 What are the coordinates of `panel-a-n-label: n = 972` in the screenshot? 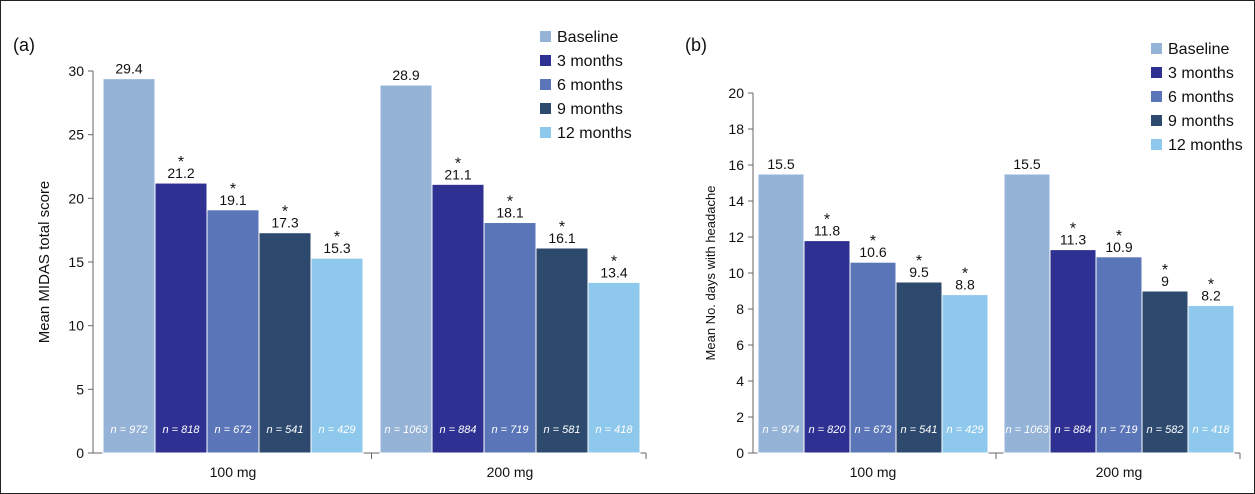 It's located at (128, 430).